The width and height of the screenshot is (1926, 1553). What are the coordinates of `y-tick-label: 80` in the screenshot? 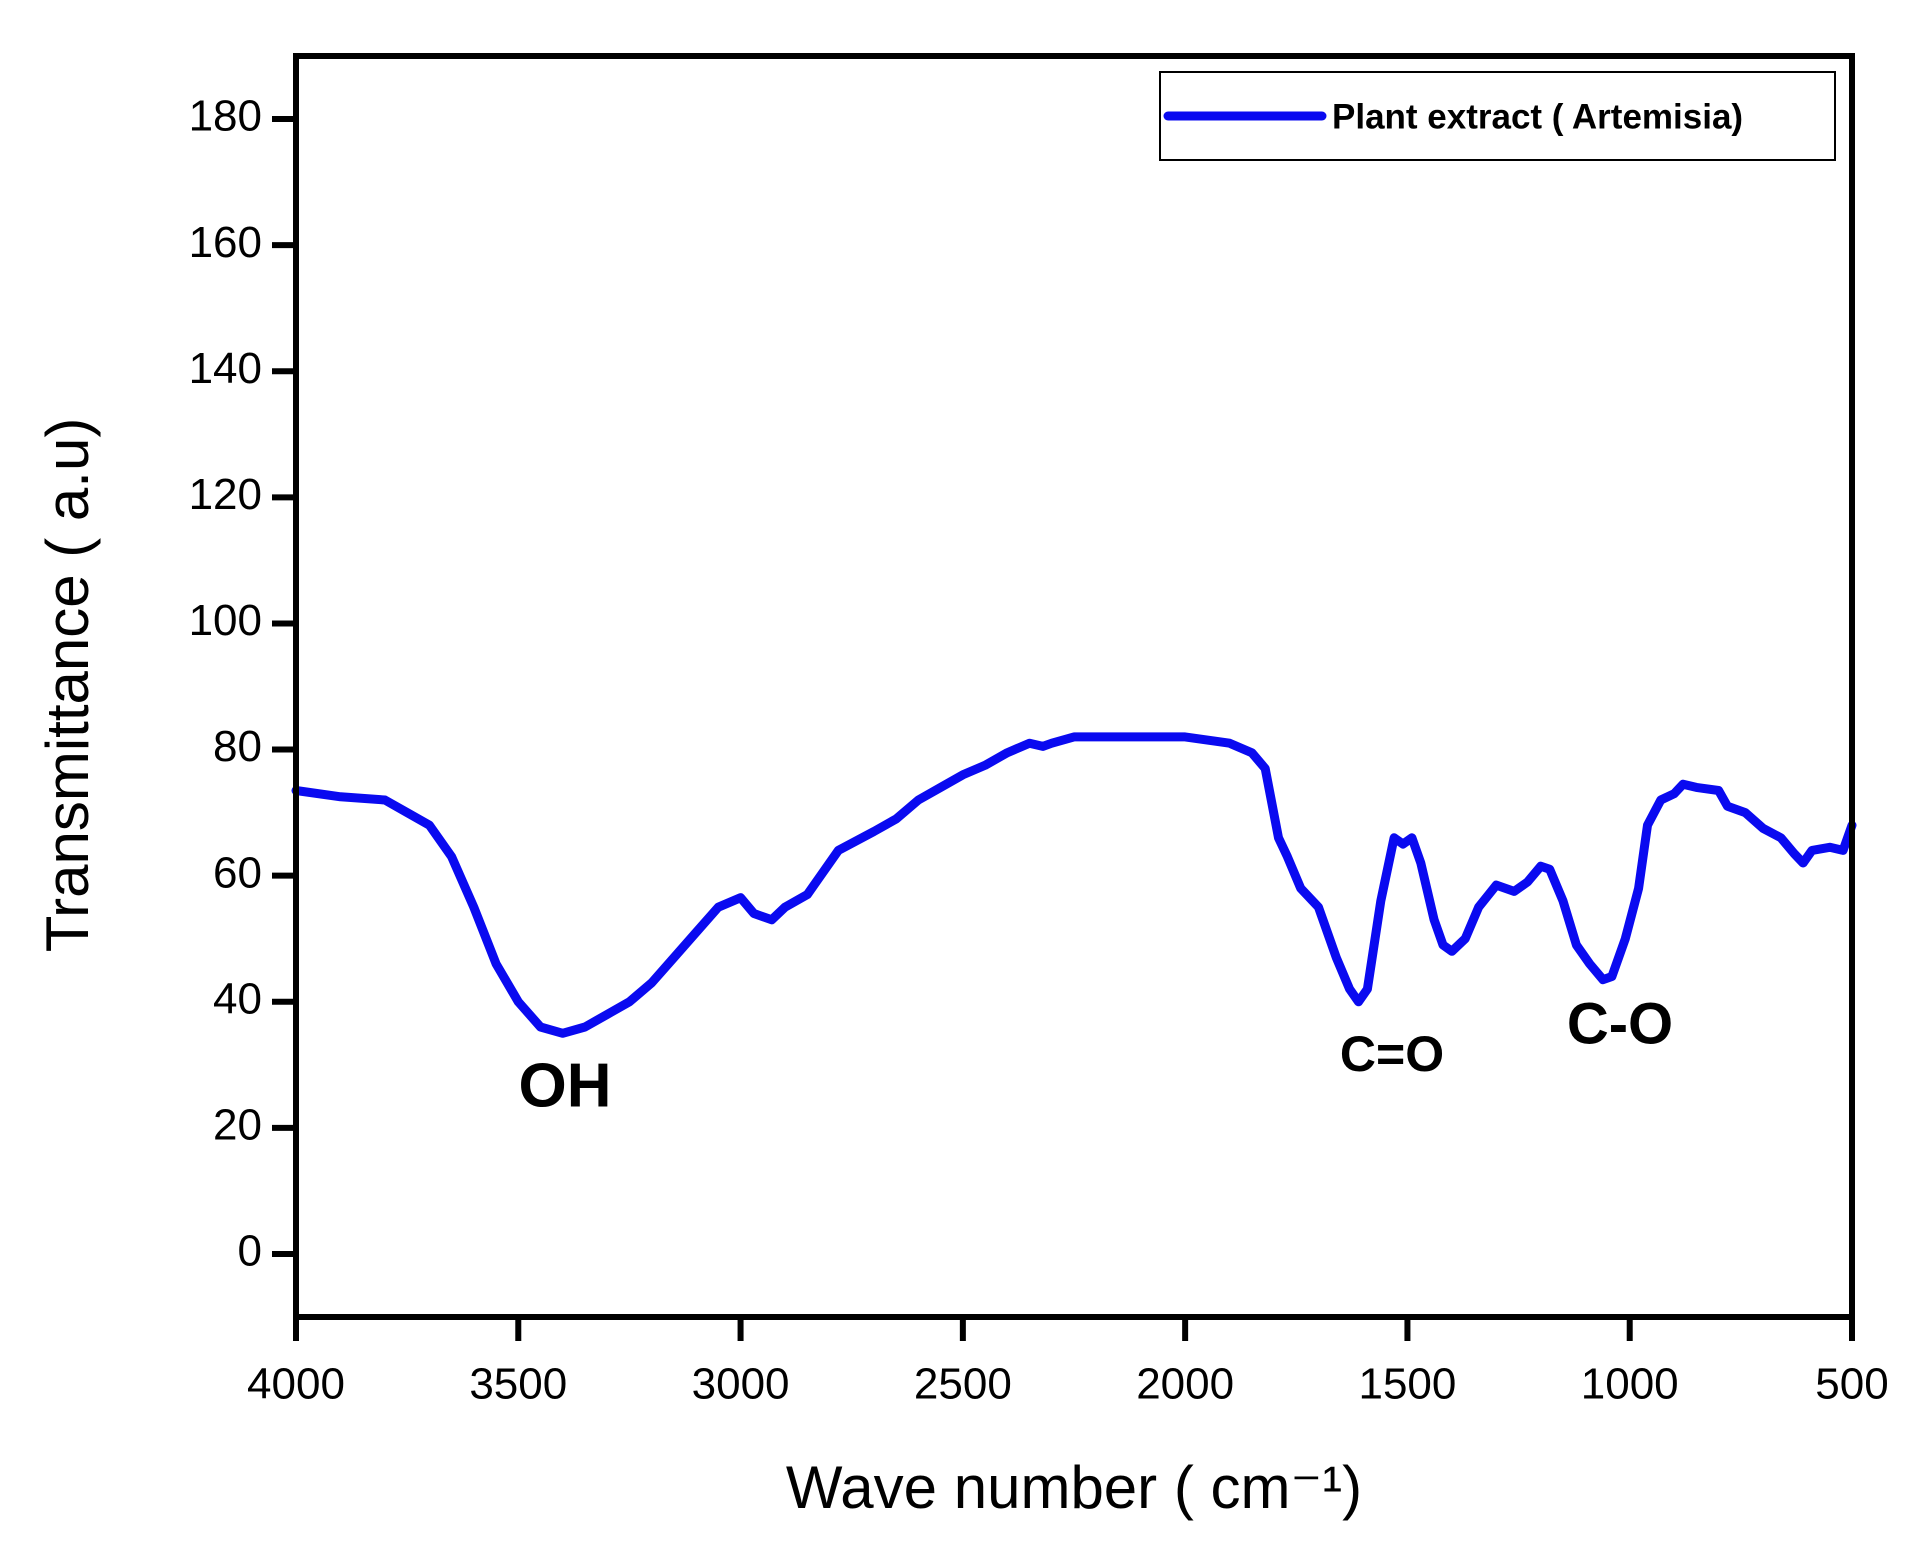 It's located at (237, 746).